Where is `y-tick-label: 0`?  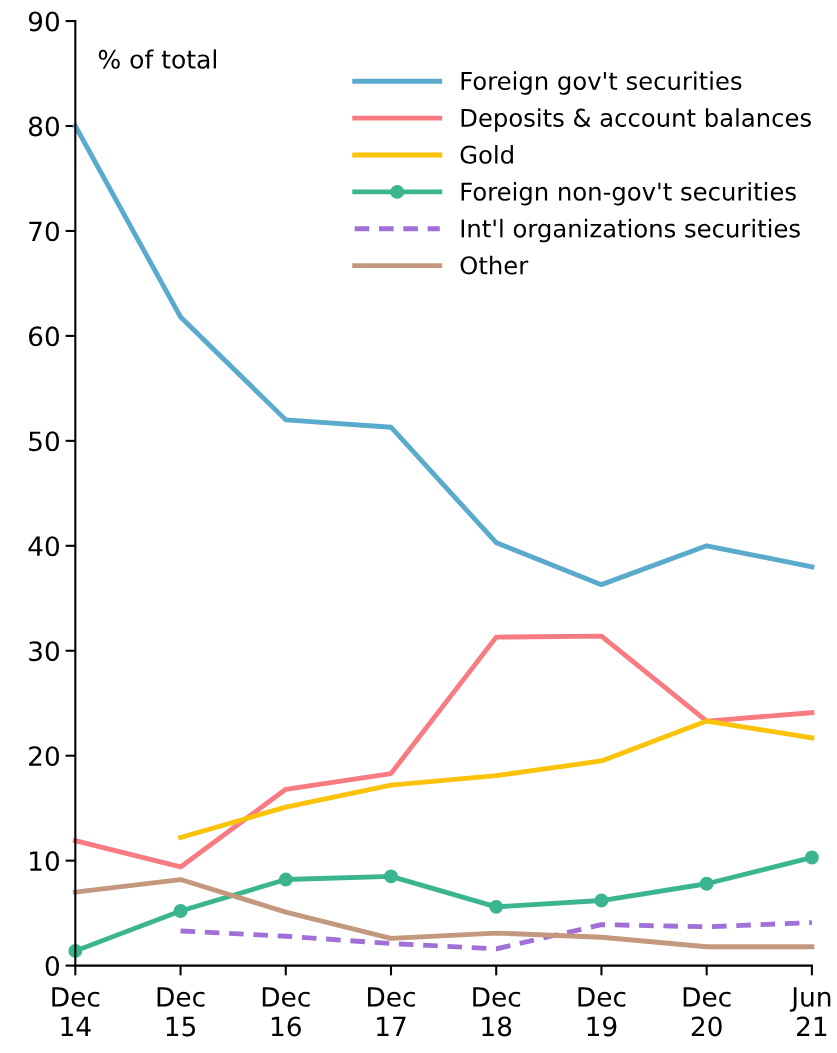 y-tick-label: 0 is located at coordinates (52, 966).